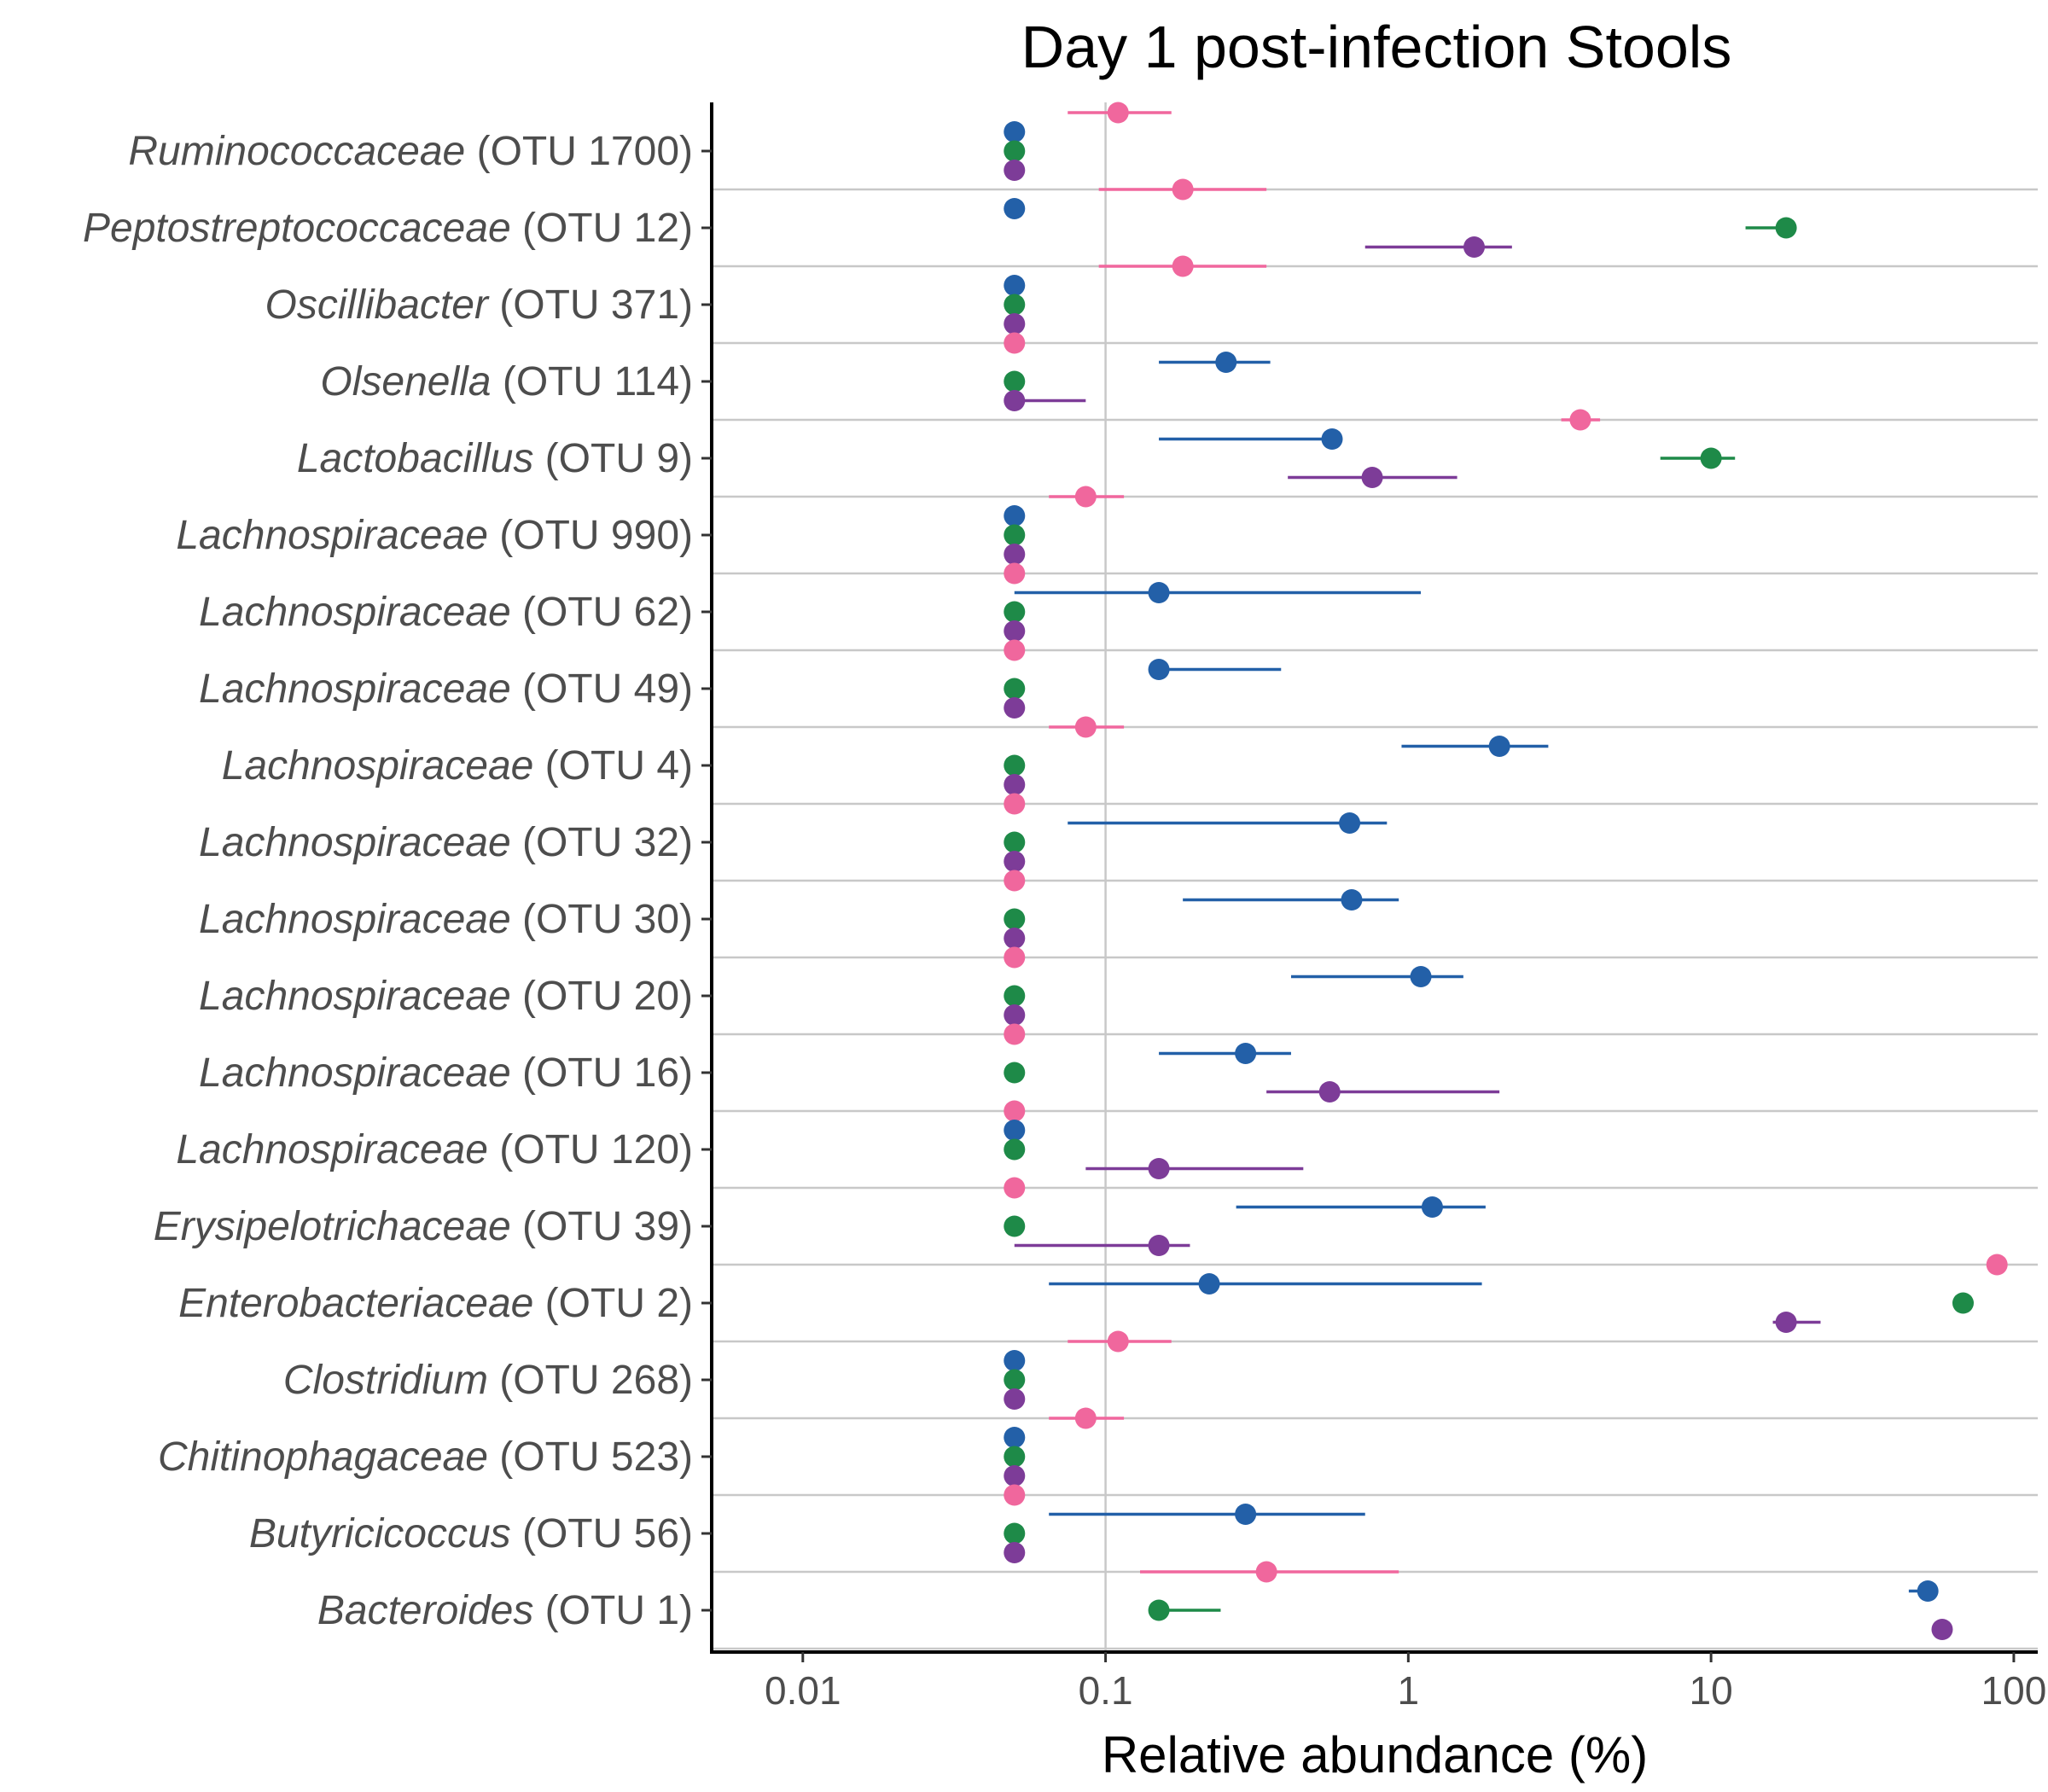 This screenshot has width=2048, height=1792. I want to click on otu-id: (OTU 2), so click(619, 1303).